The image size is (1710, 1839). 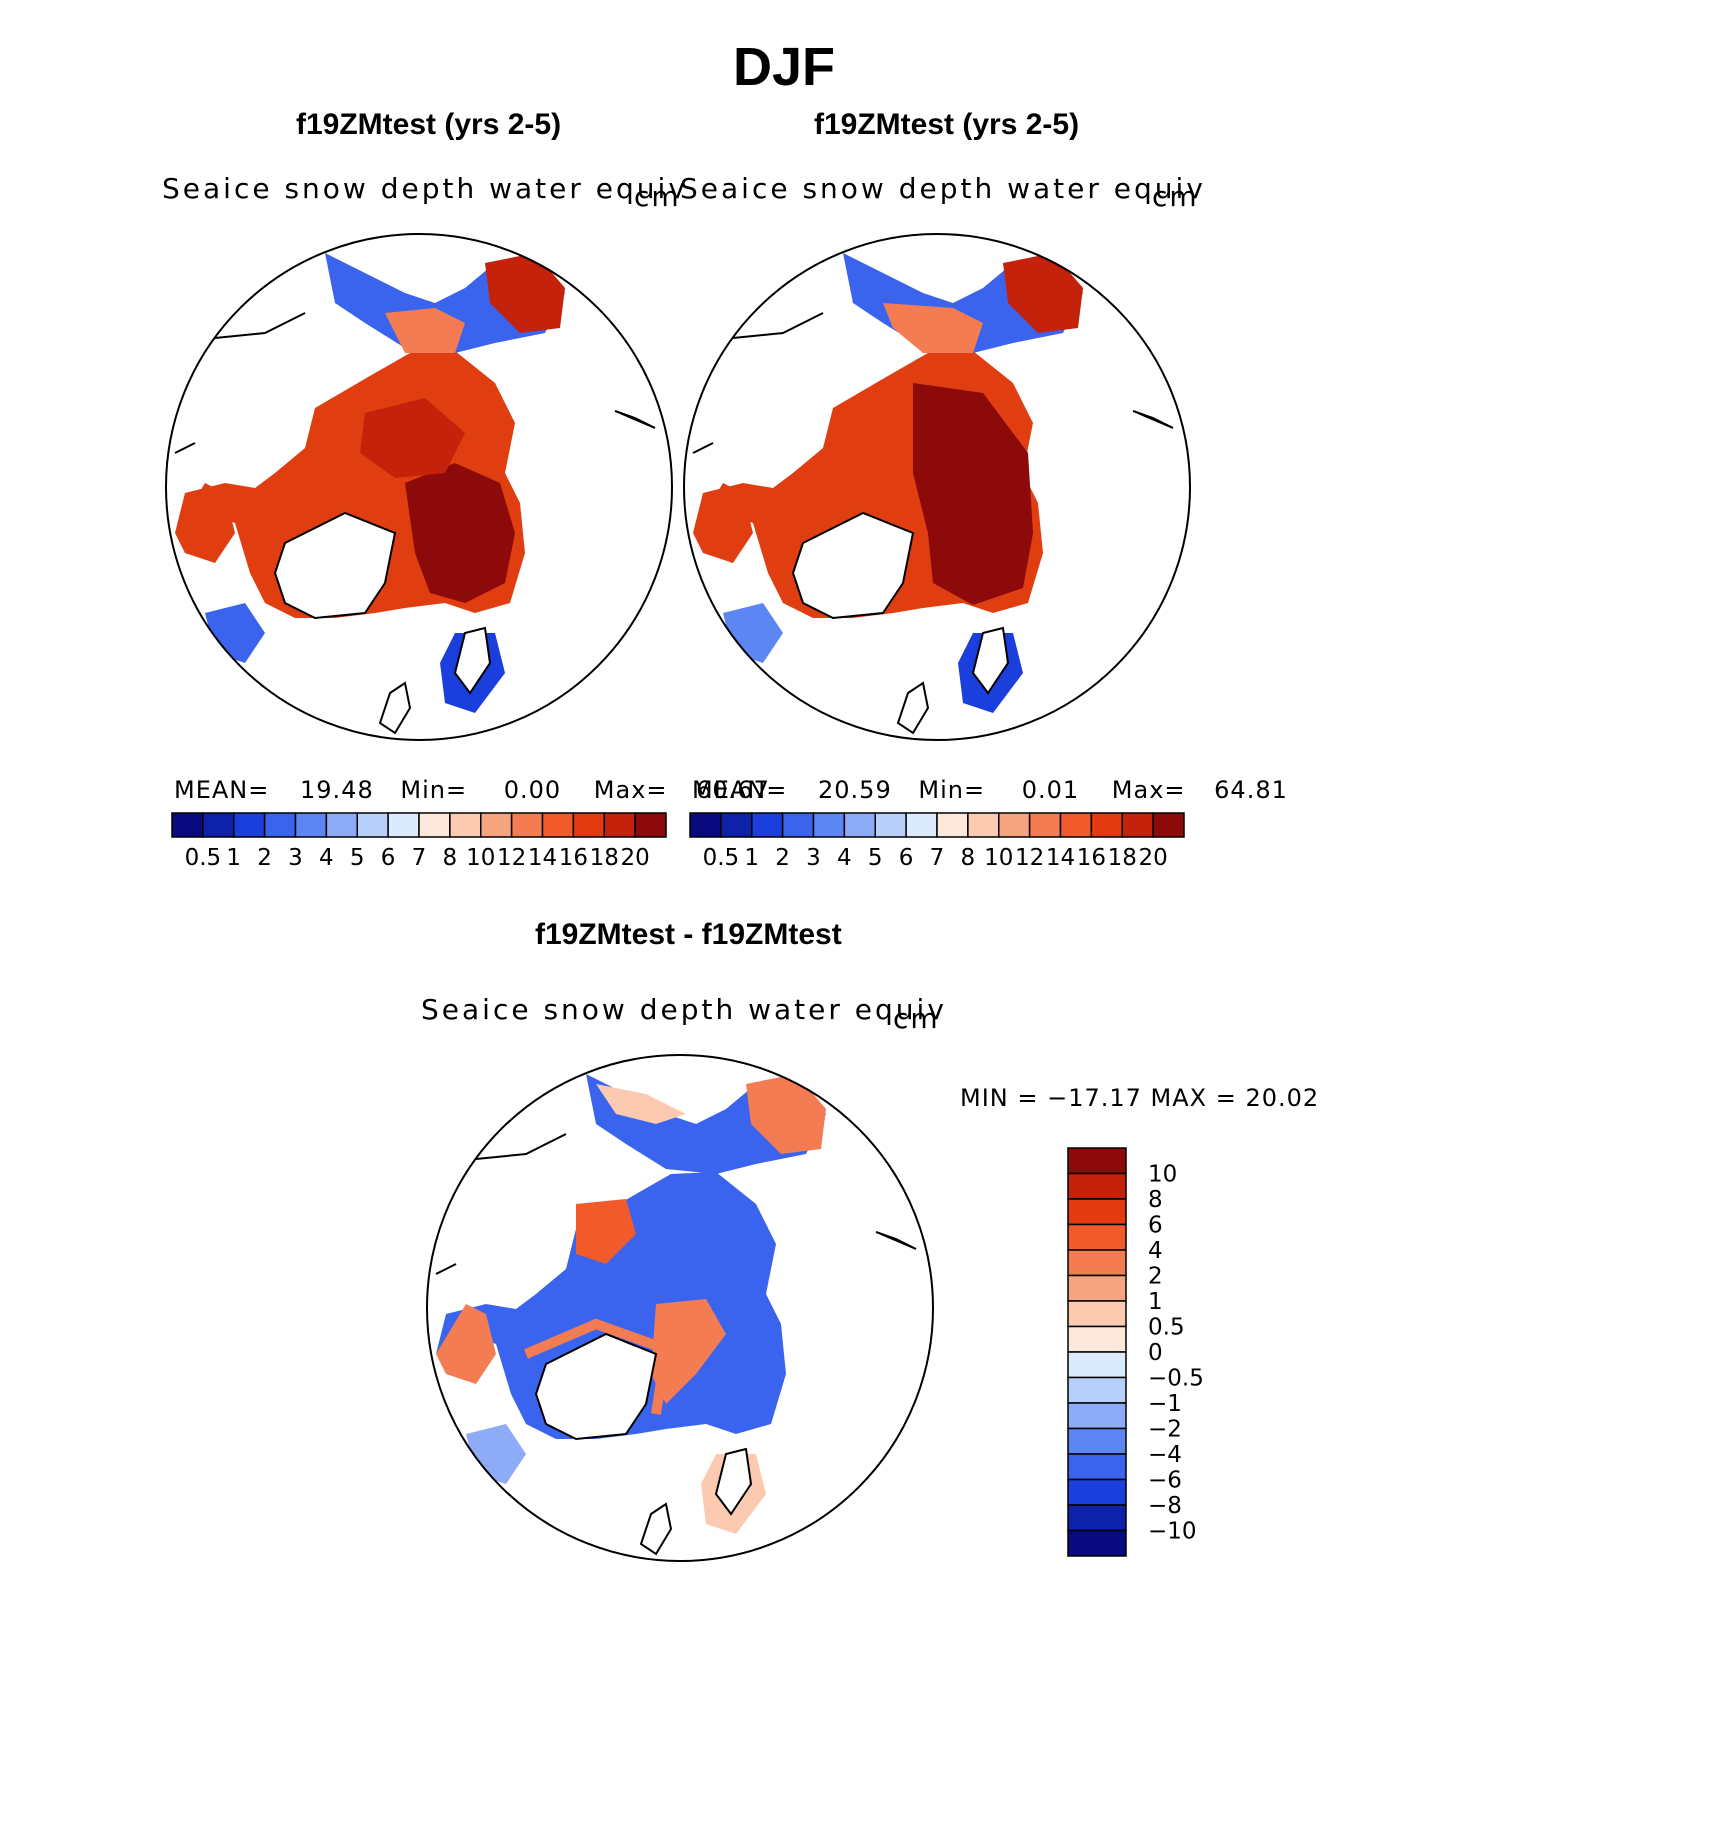 What do you see at coordinates (335, 565) in the screenshot?
I see `panel1-greenland` at bounding box center [335, 565].